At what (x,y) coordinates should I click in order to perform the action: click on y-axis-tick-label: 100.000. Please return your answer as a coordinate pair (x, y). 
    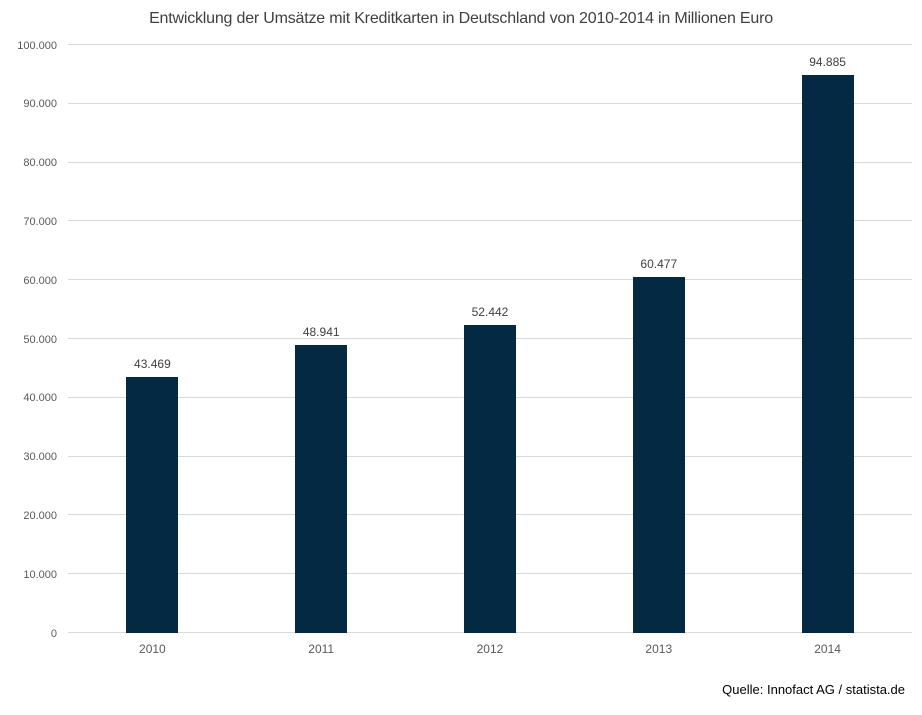
    Looking at the image, I should click on (37, 45).